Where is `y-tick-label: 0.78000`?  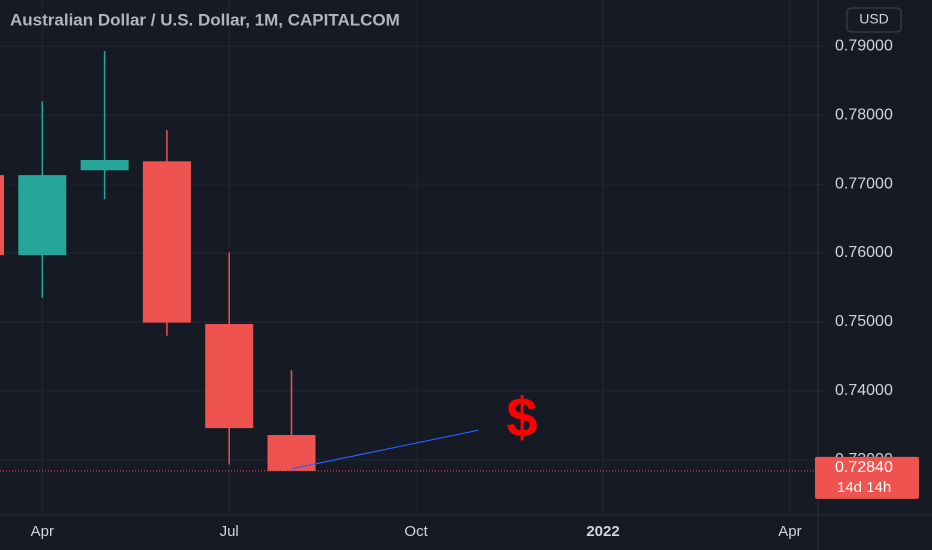 y-tick-label: 0.78000 is located at coordinates (864, 114).